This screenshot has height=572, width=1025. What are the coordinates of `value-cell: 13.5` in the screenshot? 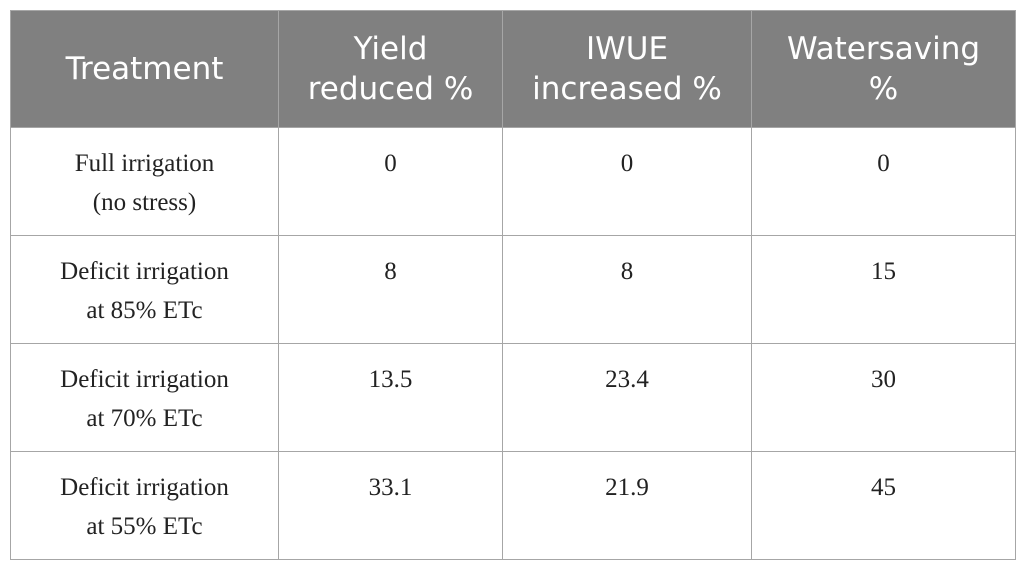 It's located at (390, 397).